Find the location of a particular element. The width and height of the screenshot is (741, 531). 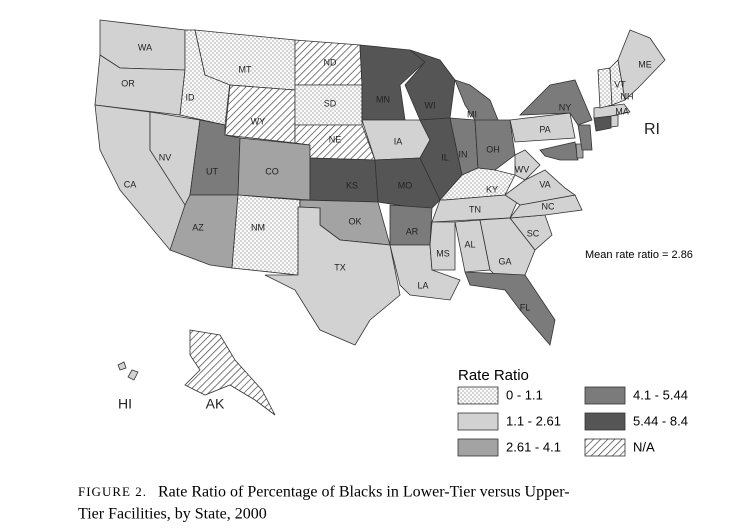

state-label: OH is located at coordinates (493, 149).